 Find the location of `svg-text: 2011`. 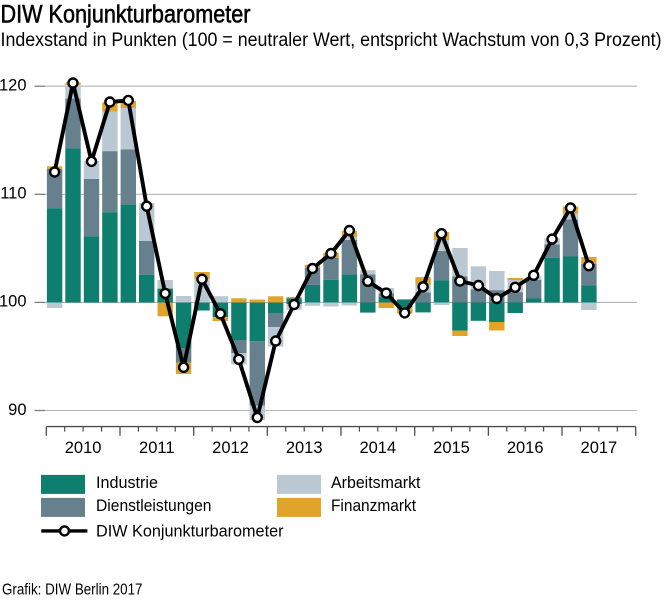

svg-text: 2011 is located at coordinates (156, 448).